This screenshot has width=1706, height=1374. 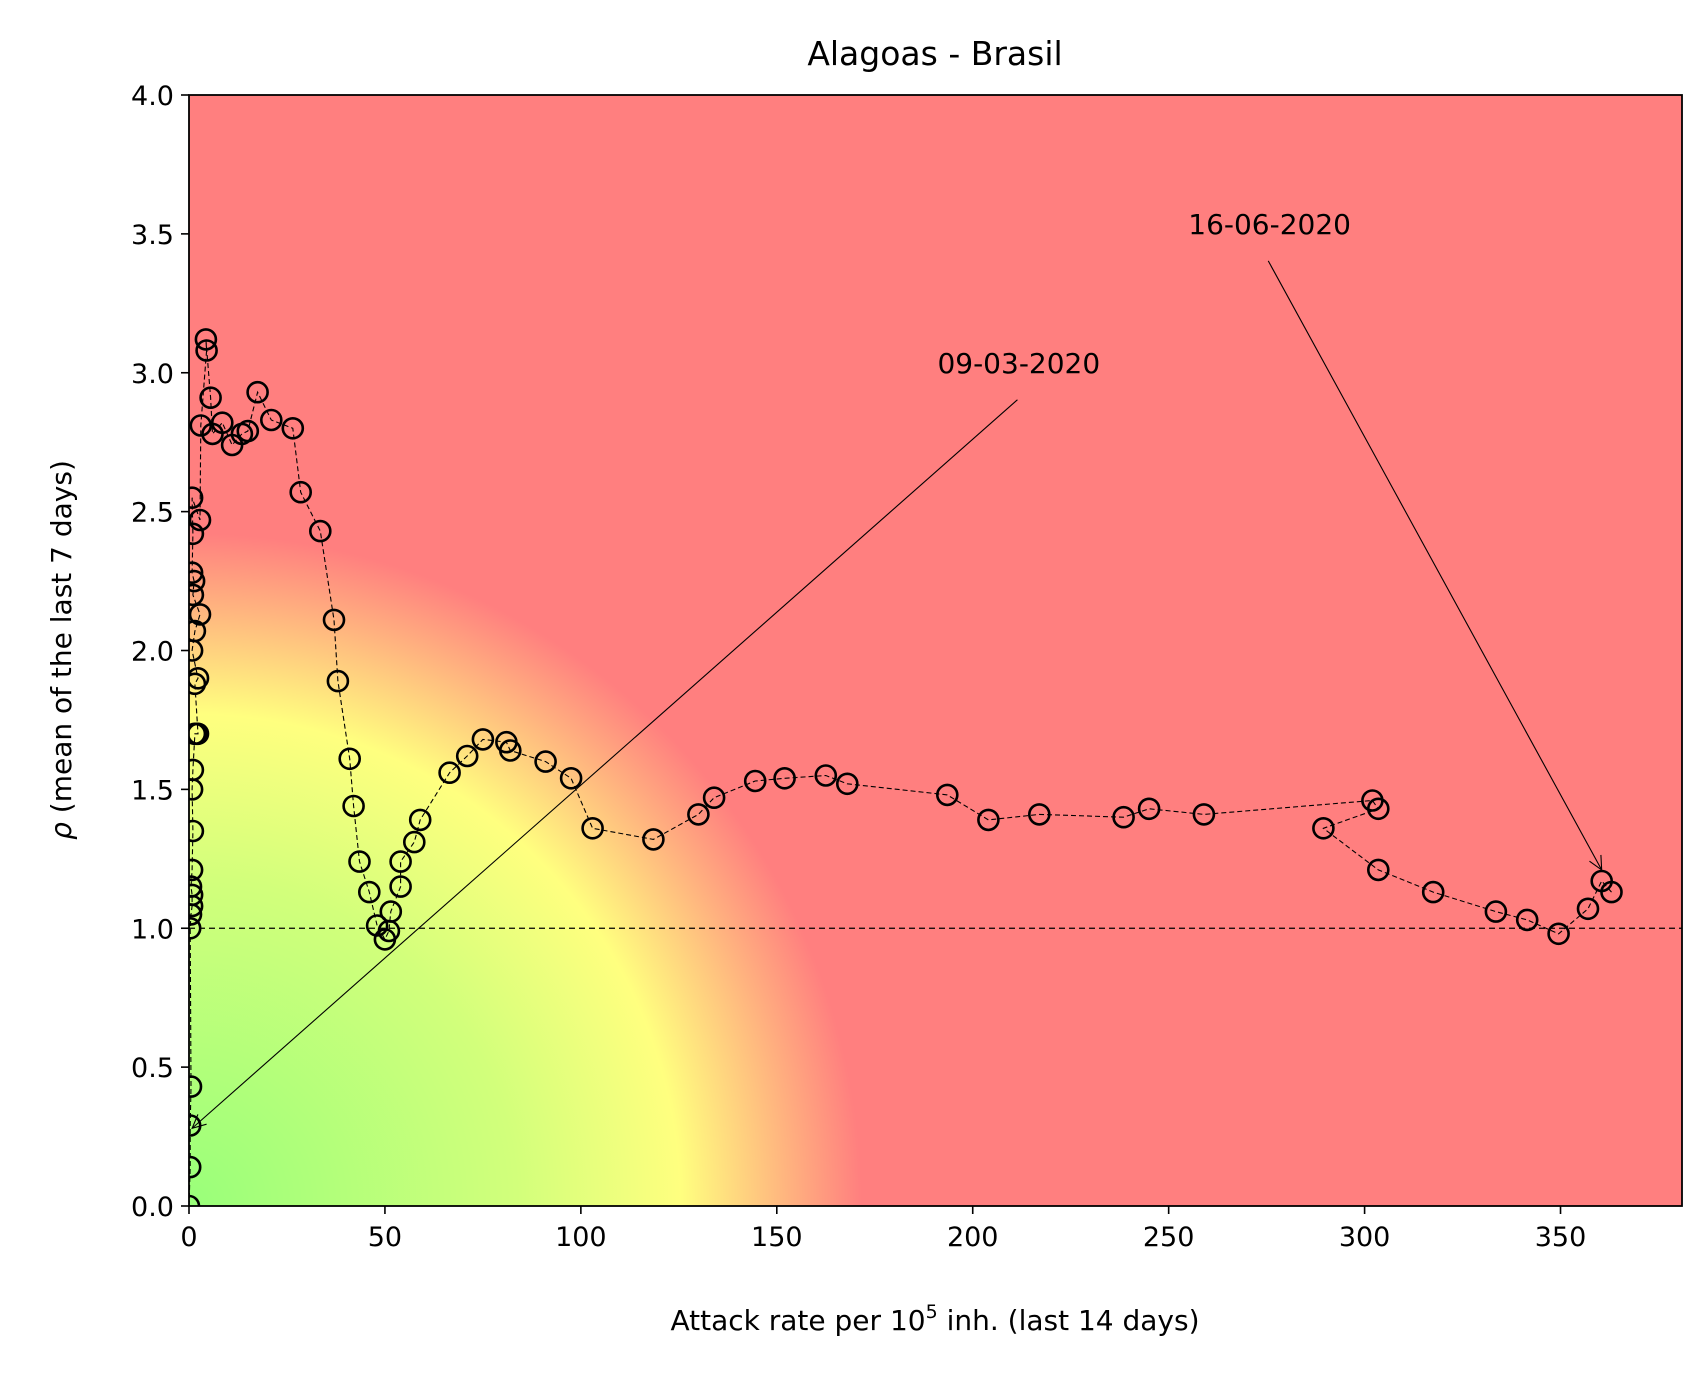 What do you see at coordinates (152, 374) in the screenshot?
I see `y-tick-label: 3.0` at bounding box center [152, 374].